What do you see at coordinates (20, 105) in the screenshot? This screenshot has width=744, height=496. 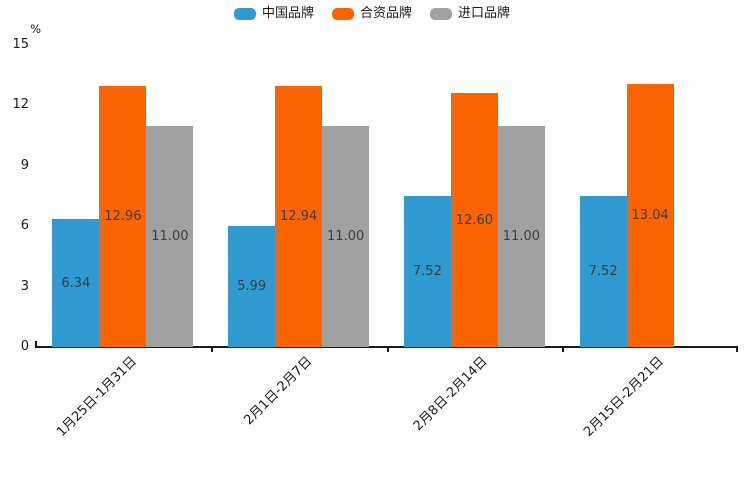 I see `y-axis-tick-label: 12` at bounding box center [20, 105].